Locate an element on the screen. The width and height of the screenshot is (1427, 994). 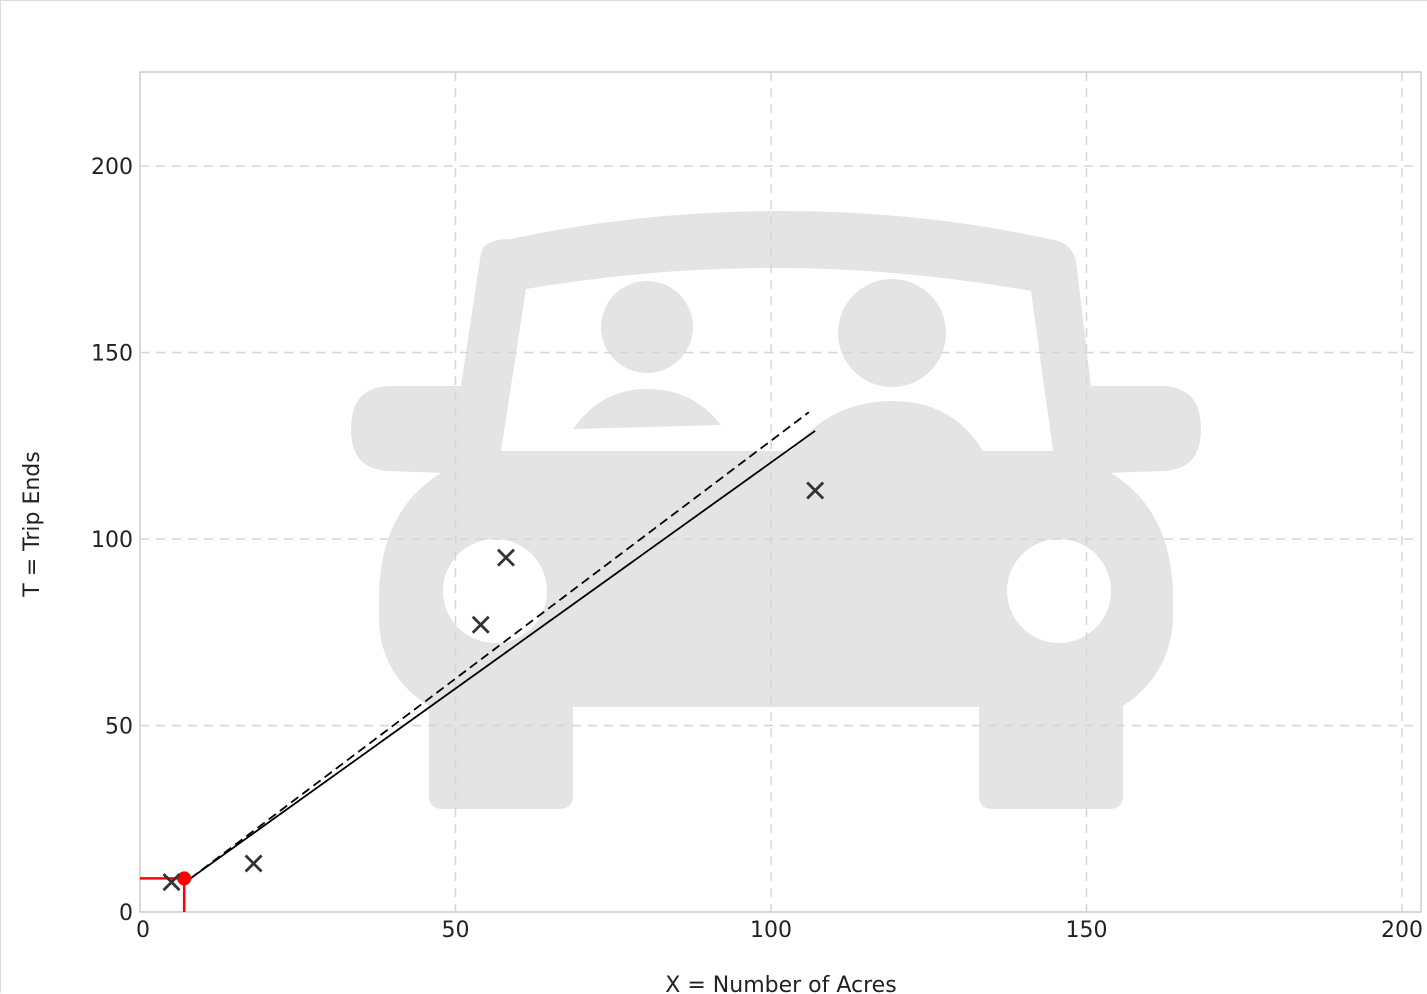
x-axis-title: X = Number of Acres is located at coordinates (780, 983).